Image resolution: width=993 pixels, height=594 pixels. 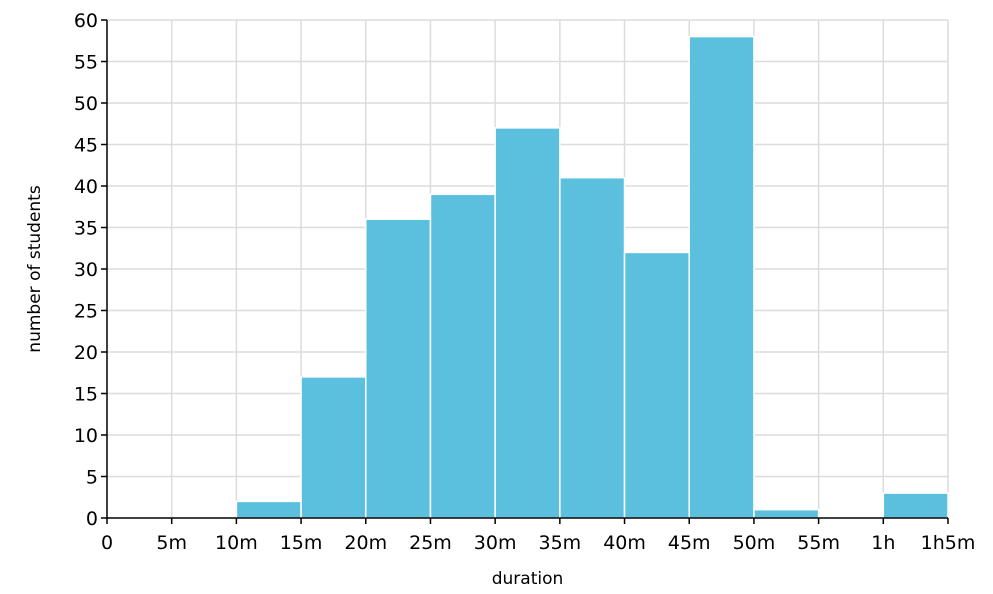 I want to click on x-tick-label: 5m, so click(x=171, y=543).